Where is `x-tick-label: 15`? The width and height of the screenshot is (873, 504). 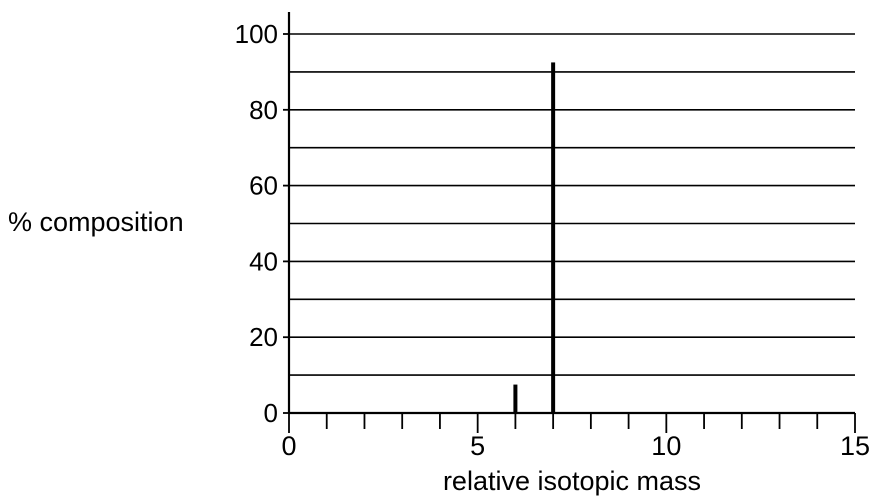
x-tick-label: 15 is located at coordinates (855, 446).